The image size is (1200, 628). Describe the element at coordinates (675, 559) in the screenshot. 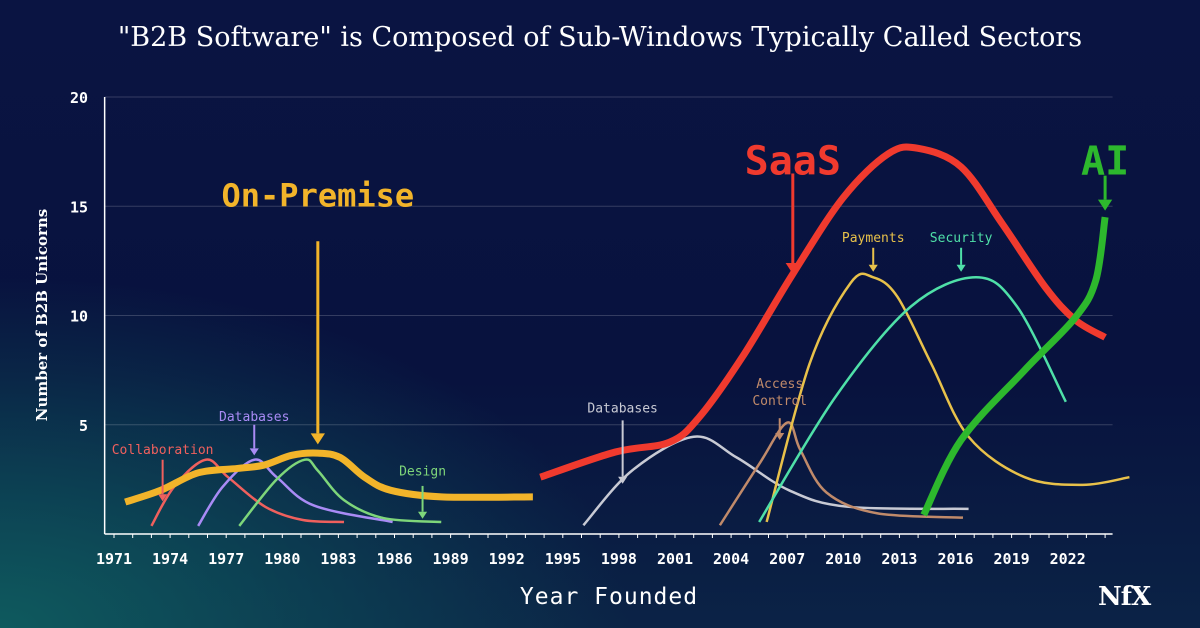

I see `x-tick-label: 2001` at that location.